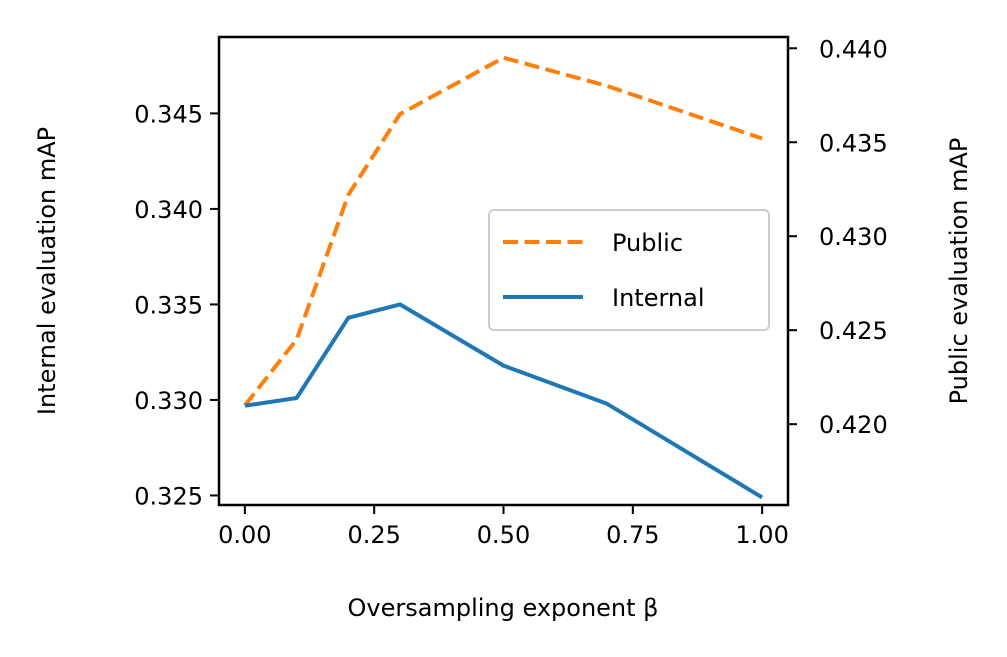 This screenshot has height=657, width=1007. Describe the element at coordinates (47, 271) in the screenshot. I see `left-y-axis-title: Internal evaluation mAP` at that location.